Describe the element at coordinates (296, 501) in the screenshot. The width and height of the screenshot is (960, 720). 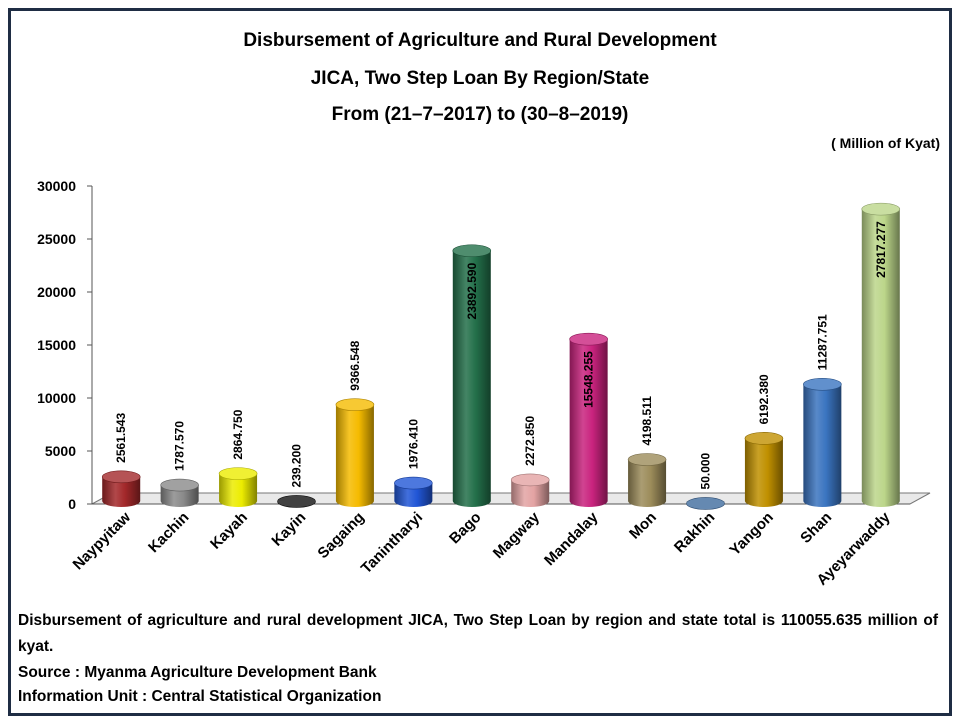
I see `bar-top-kayin` at that location.